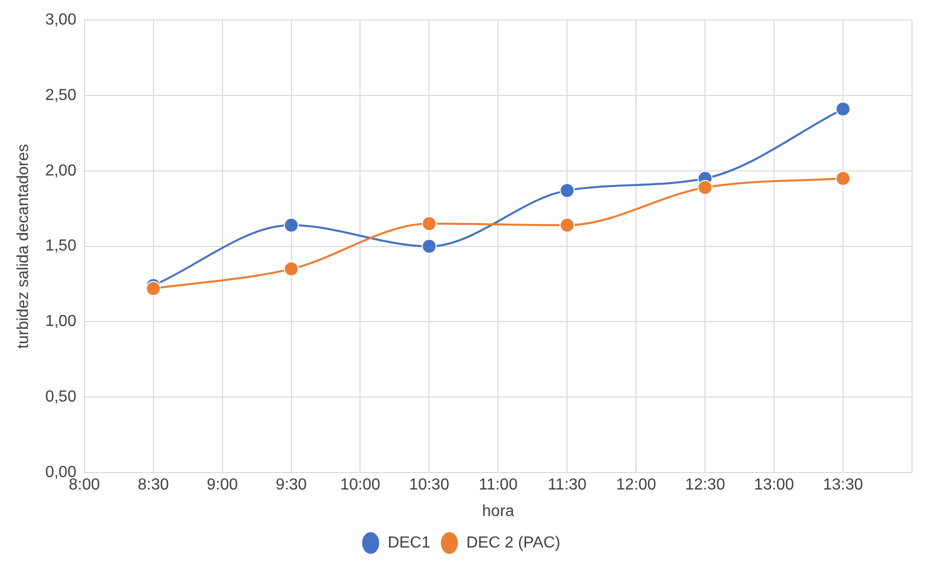  What do you see at coordinates (291, 485) in the screenshot?
I see `x-tick-label: 9:30` at bounding box center [291, 485].